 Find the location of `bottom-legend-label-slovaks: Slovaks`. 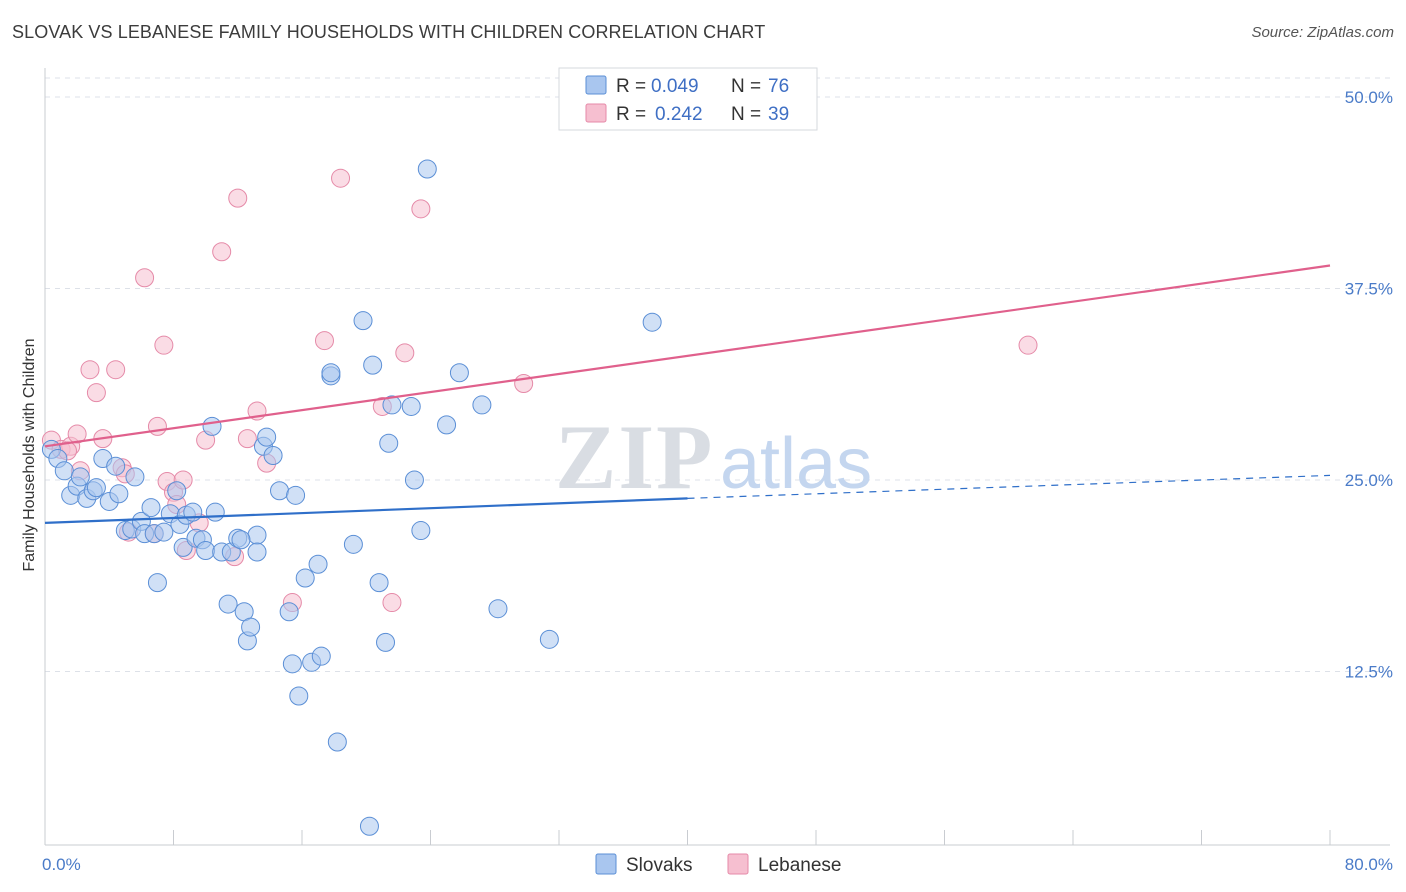

bottom-legend-label-slovaks: Slovaks is located at coordinates (659, 865).